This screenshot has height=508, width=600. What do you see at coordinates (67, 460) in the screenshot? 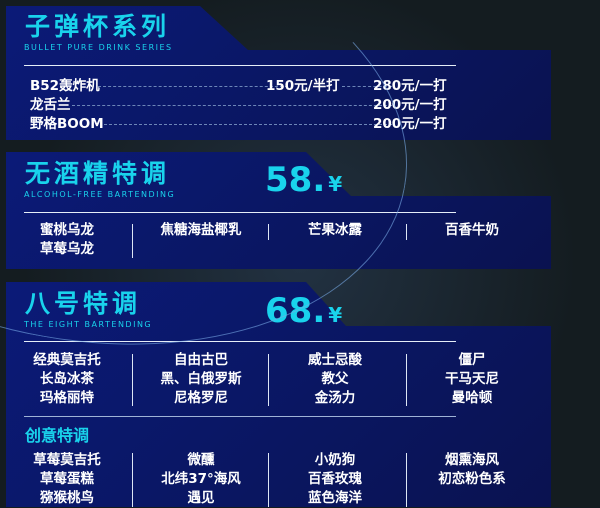
I see `menu-item: 草莓莫吉托` at bounding box center [67, 460].